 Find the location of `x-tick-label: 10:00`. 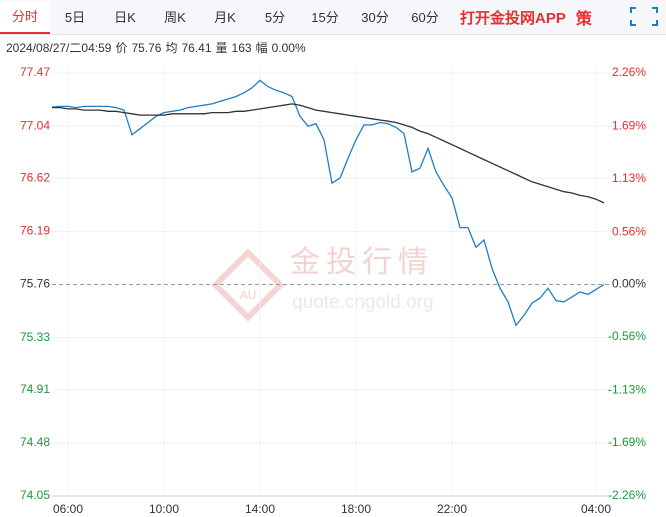

x-tick-label: 10:00 is located at coordinates (164, 509).